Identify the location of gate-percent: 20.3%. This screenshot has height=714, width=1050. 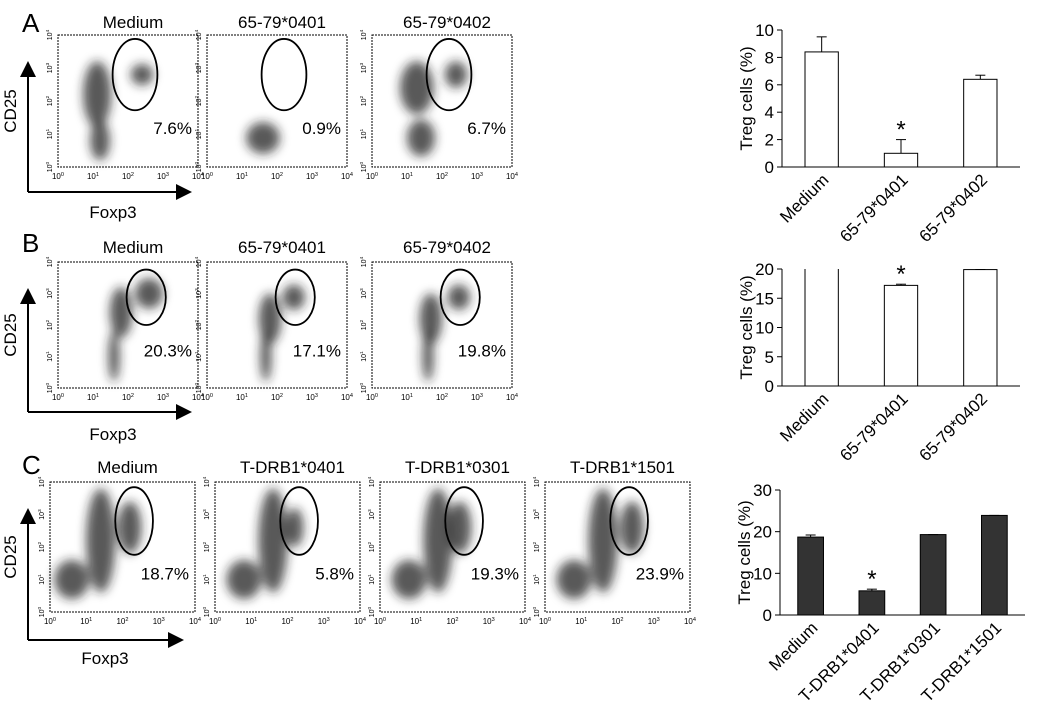
(168, 351).